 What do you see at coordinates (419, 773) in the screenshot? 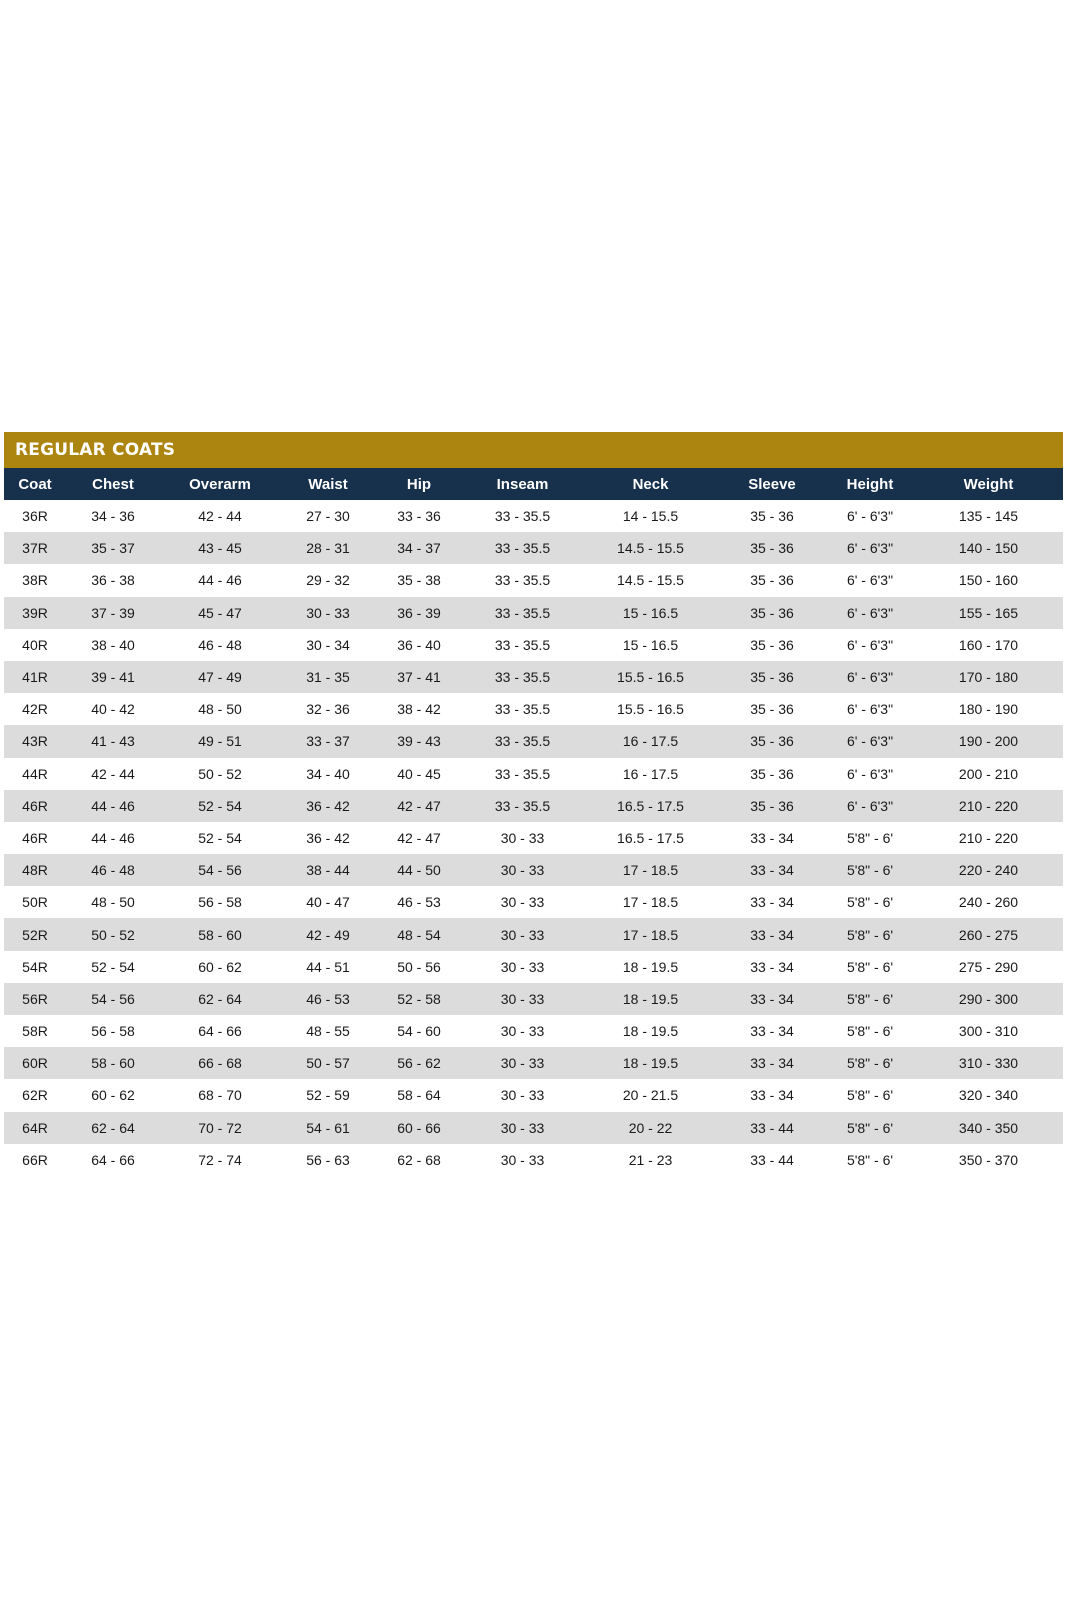
I see `cell-hip: 40 - 45` at bounding box center [419, 773].